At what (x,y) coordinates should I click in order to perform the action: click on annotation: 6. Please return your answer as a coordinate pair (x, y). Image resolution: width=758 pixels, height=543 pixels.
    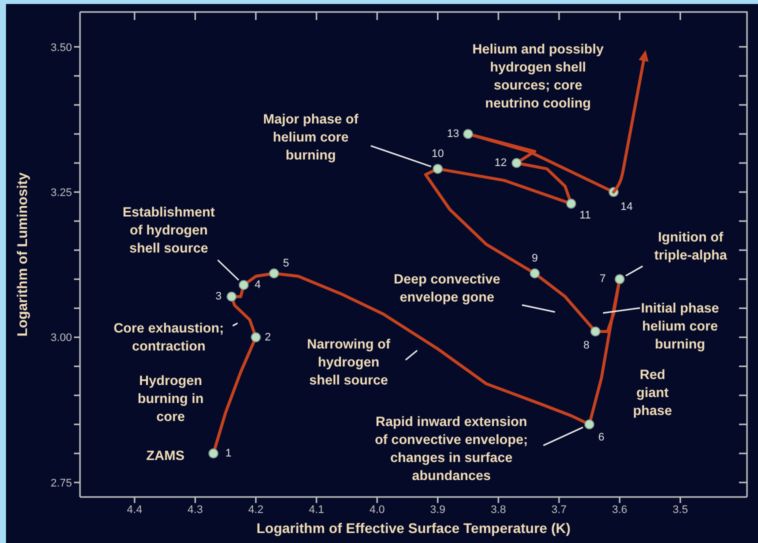
    Looking at the image, I should click on (601, 437).